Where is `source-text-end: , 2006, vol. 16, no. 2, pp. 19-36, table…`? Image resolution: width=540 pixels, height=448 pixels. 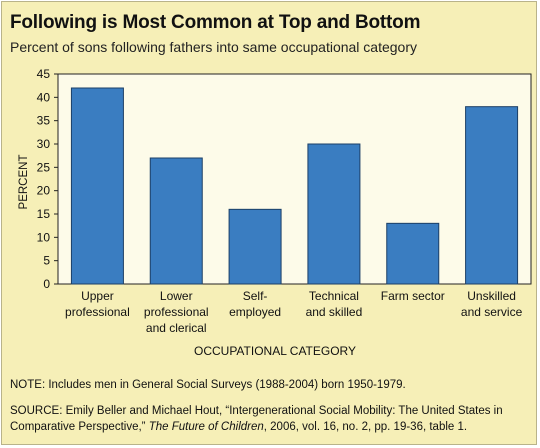
source-text-end: , 2006, vol. 16, no. 2, pp. 19-36, table… is located at coordinates (365, 427).